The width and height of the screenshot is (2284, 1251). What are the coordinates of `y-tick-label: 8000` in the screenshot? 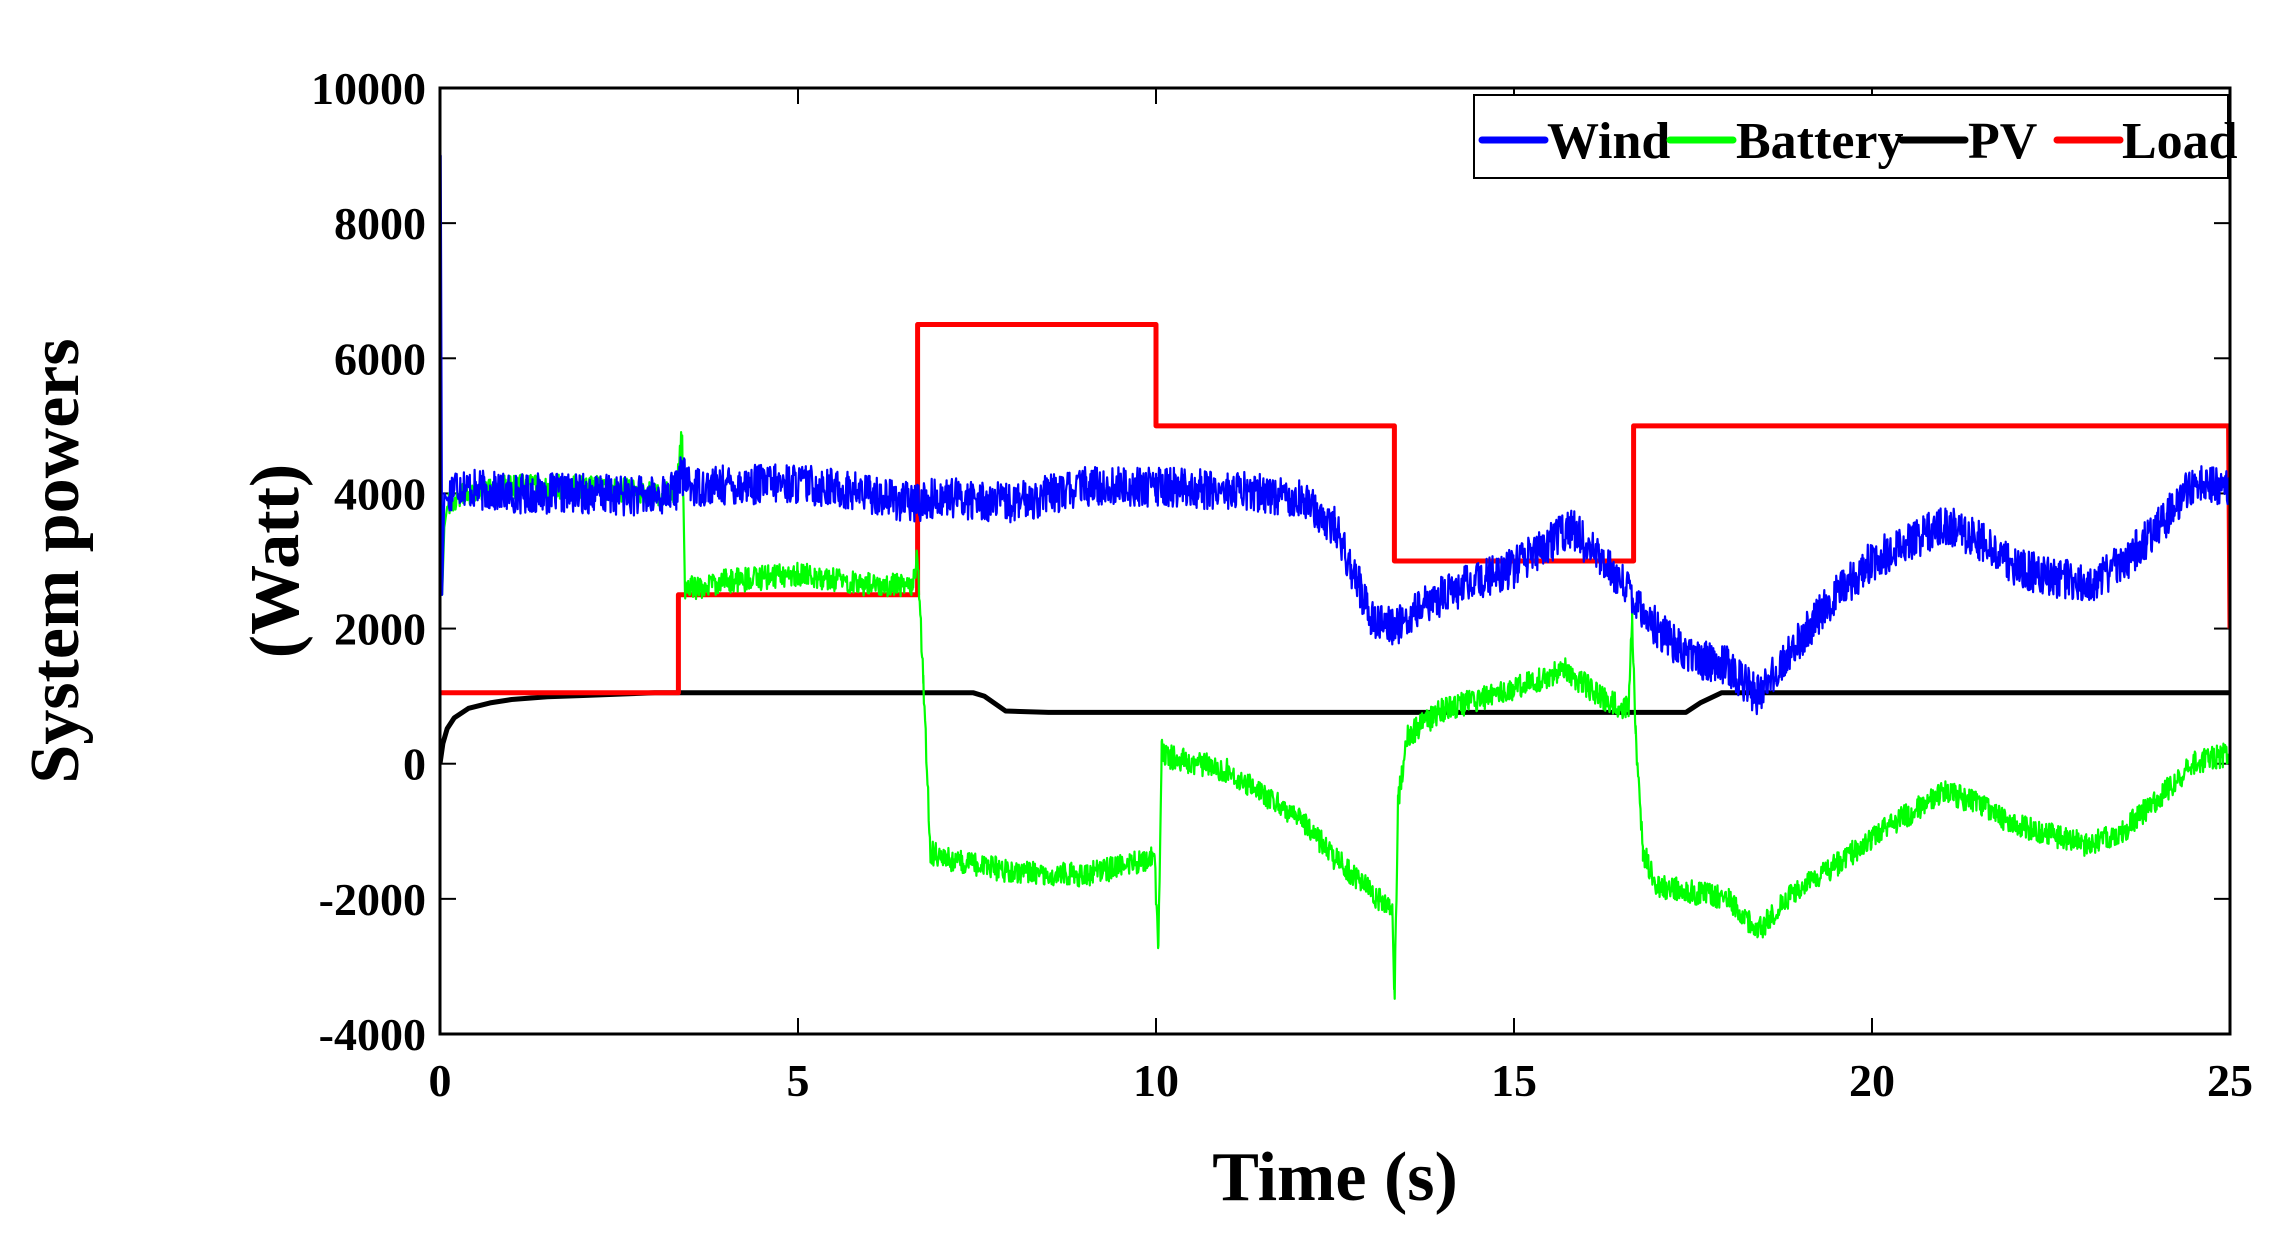 It's located at (380, 223).